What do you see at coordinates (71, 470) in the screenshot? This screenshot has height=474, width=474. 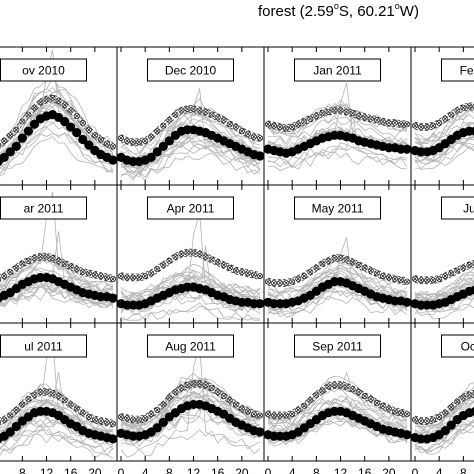 I see `x-tick-label: 16` at bounding box center [71, 470].